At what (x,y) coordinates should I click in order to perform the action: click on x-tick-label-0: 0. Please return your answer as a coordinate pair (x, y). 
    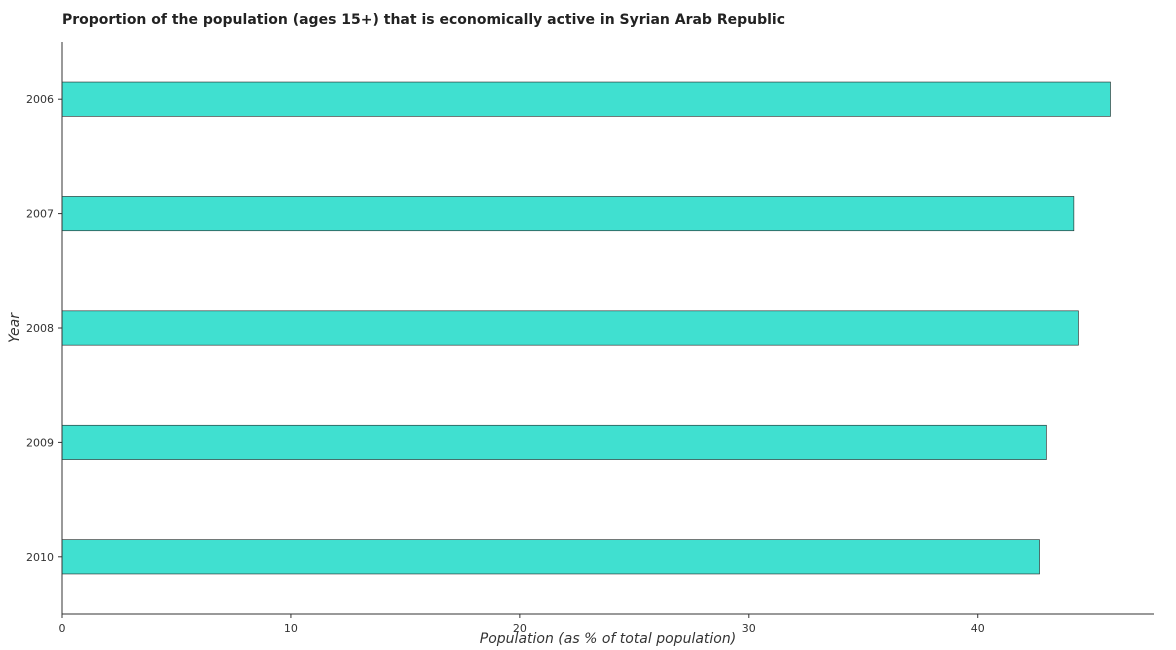
    Looking at the image, I should click on (62, 628).